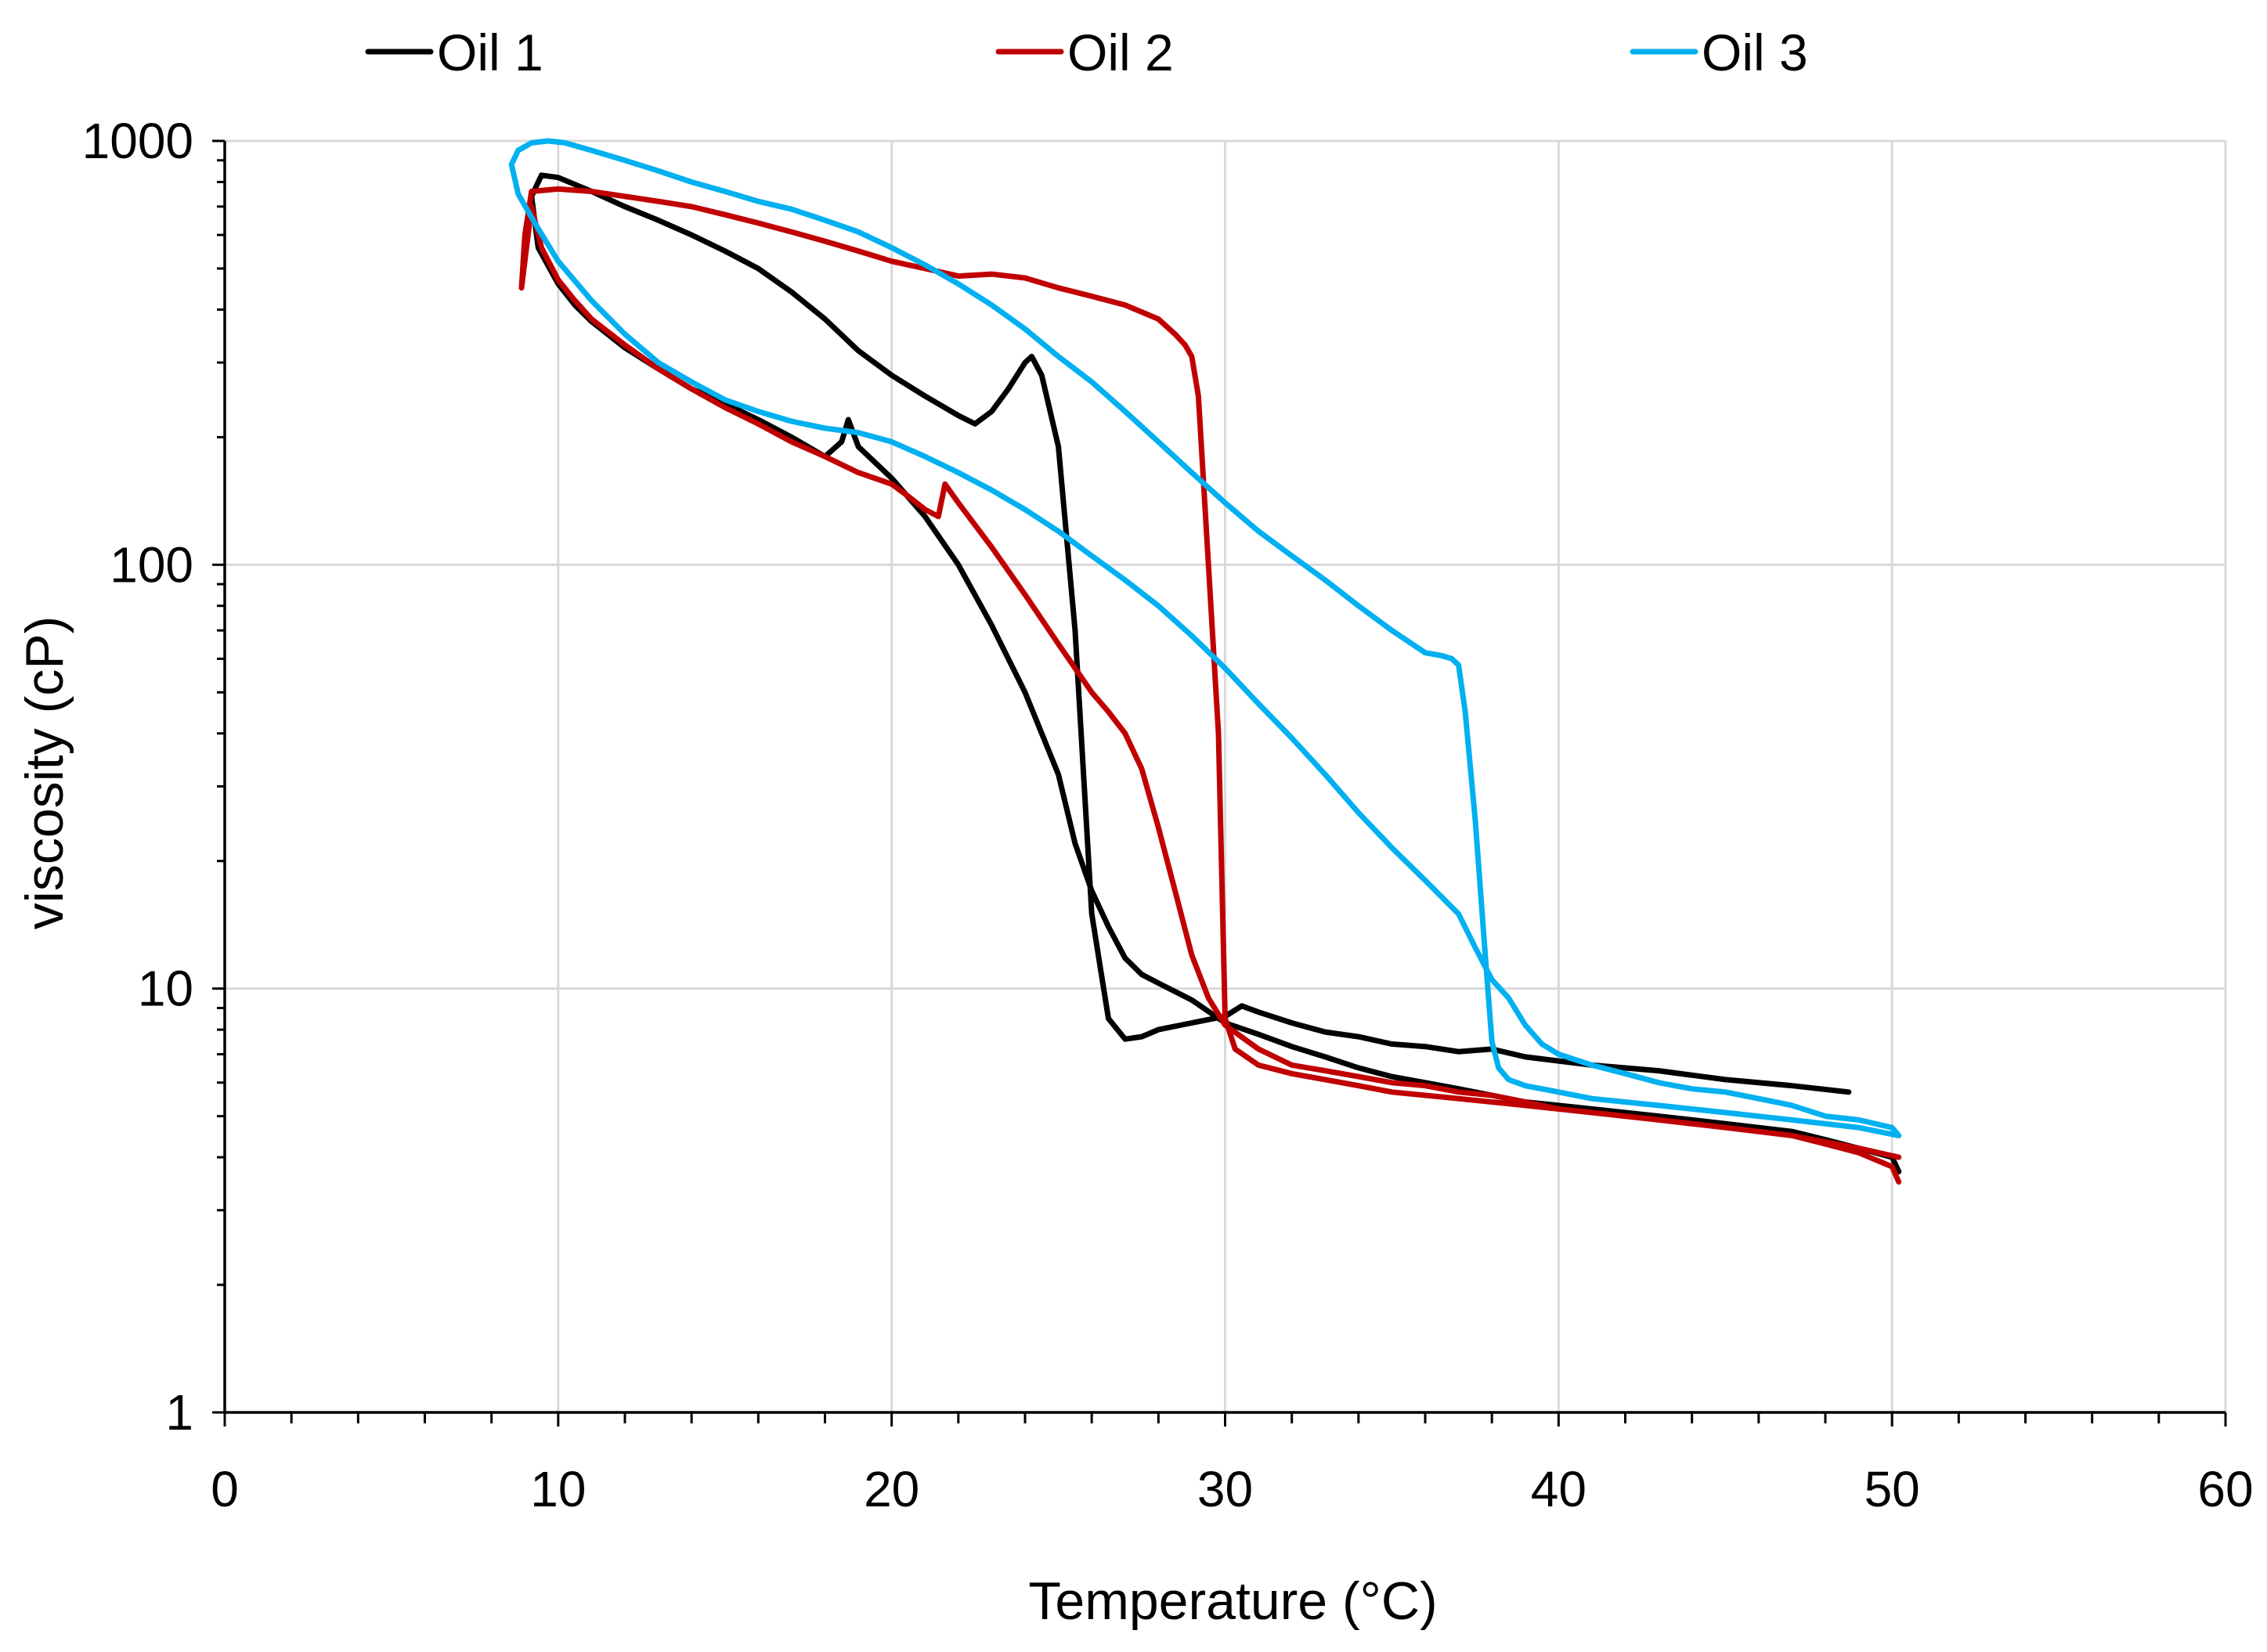 This screenshot has height=1652, width=2267. Describe the element at coordinates (137, 141) in the screenshot. I see `y-tick-label: 1000` at that location.